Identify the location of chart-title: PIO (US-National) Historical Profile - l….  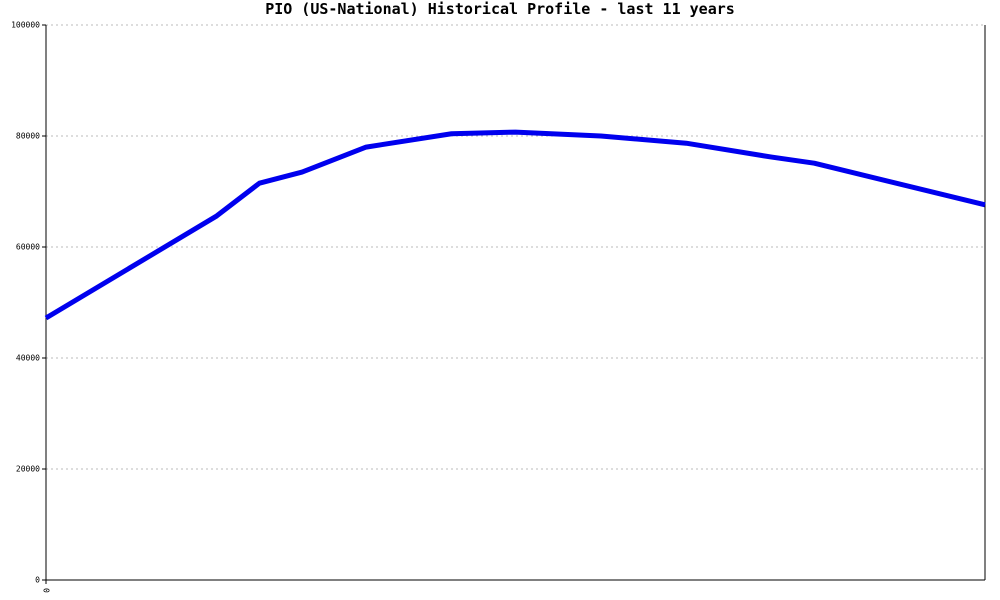
(500, 9).